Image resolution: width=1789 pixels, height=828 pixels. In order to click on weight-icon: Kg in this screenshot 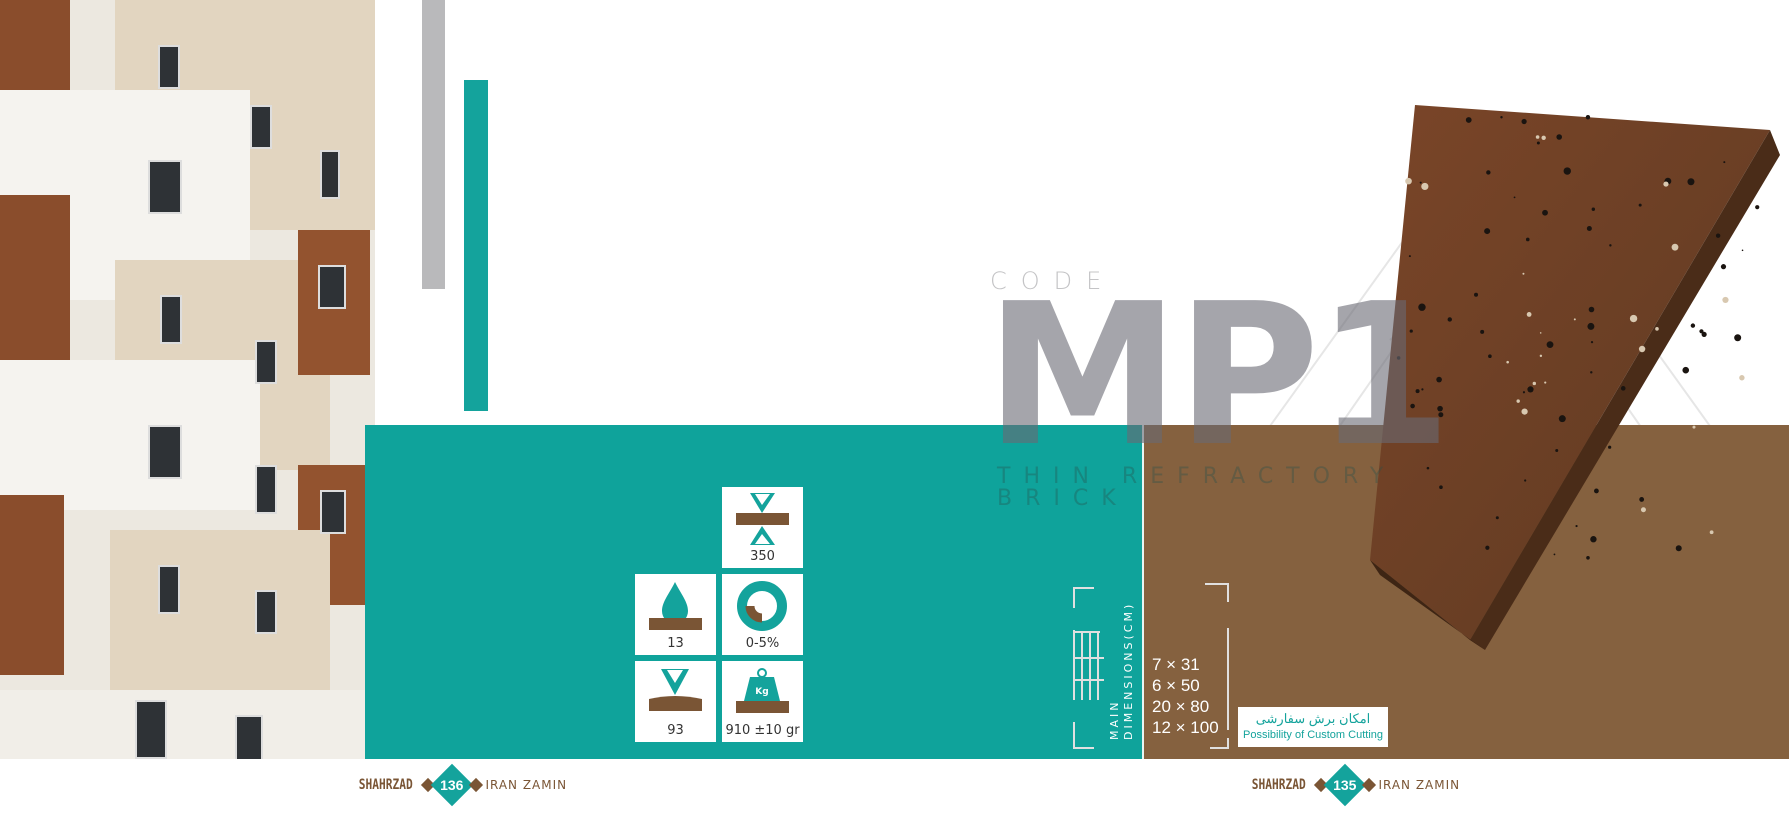, I will do `click(762, 690)`.